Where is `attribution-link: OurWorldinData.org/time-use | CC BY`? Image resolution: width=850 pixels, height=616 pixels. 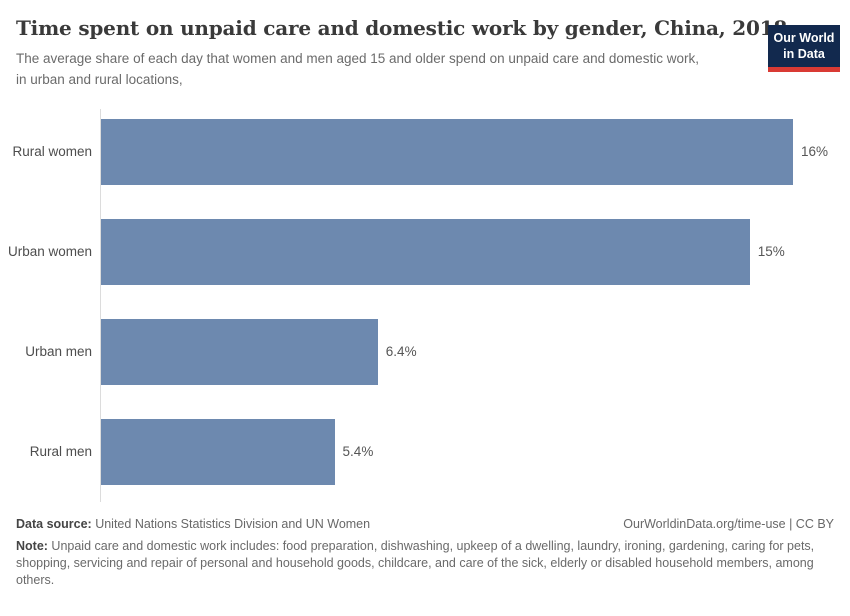 attribution-link: OurWorldinData.org/time-use | CC BY is located at coordinates (728, 523).